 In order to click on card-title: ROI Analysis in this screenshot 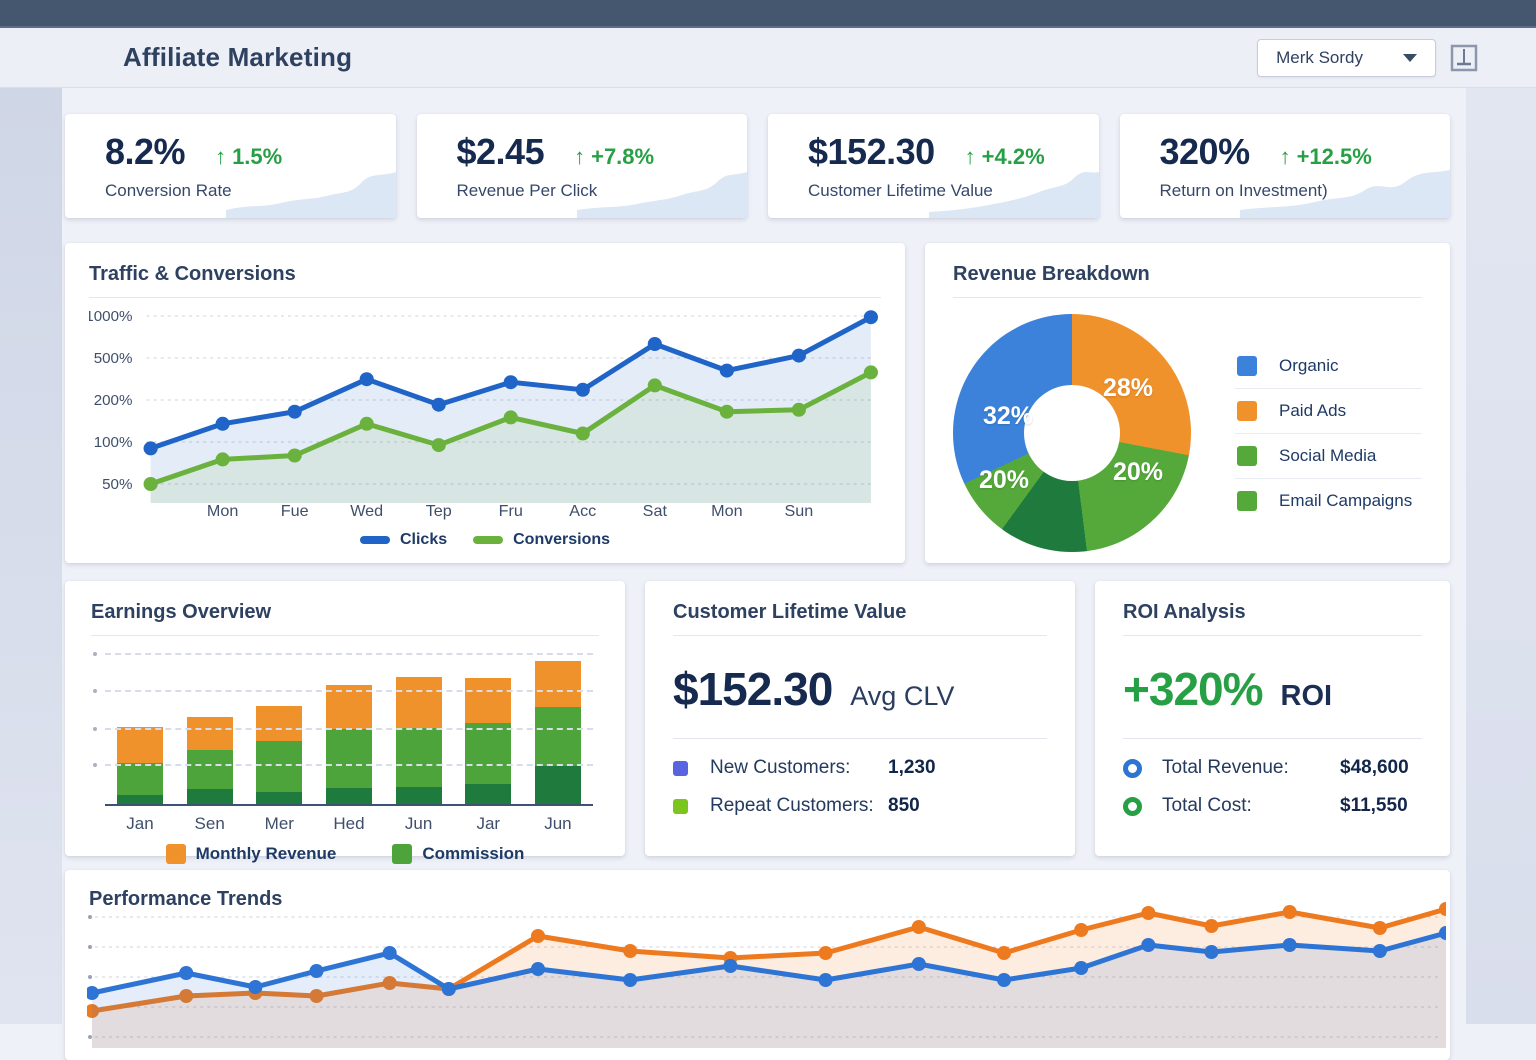, I will do `click(1272, 618)`.